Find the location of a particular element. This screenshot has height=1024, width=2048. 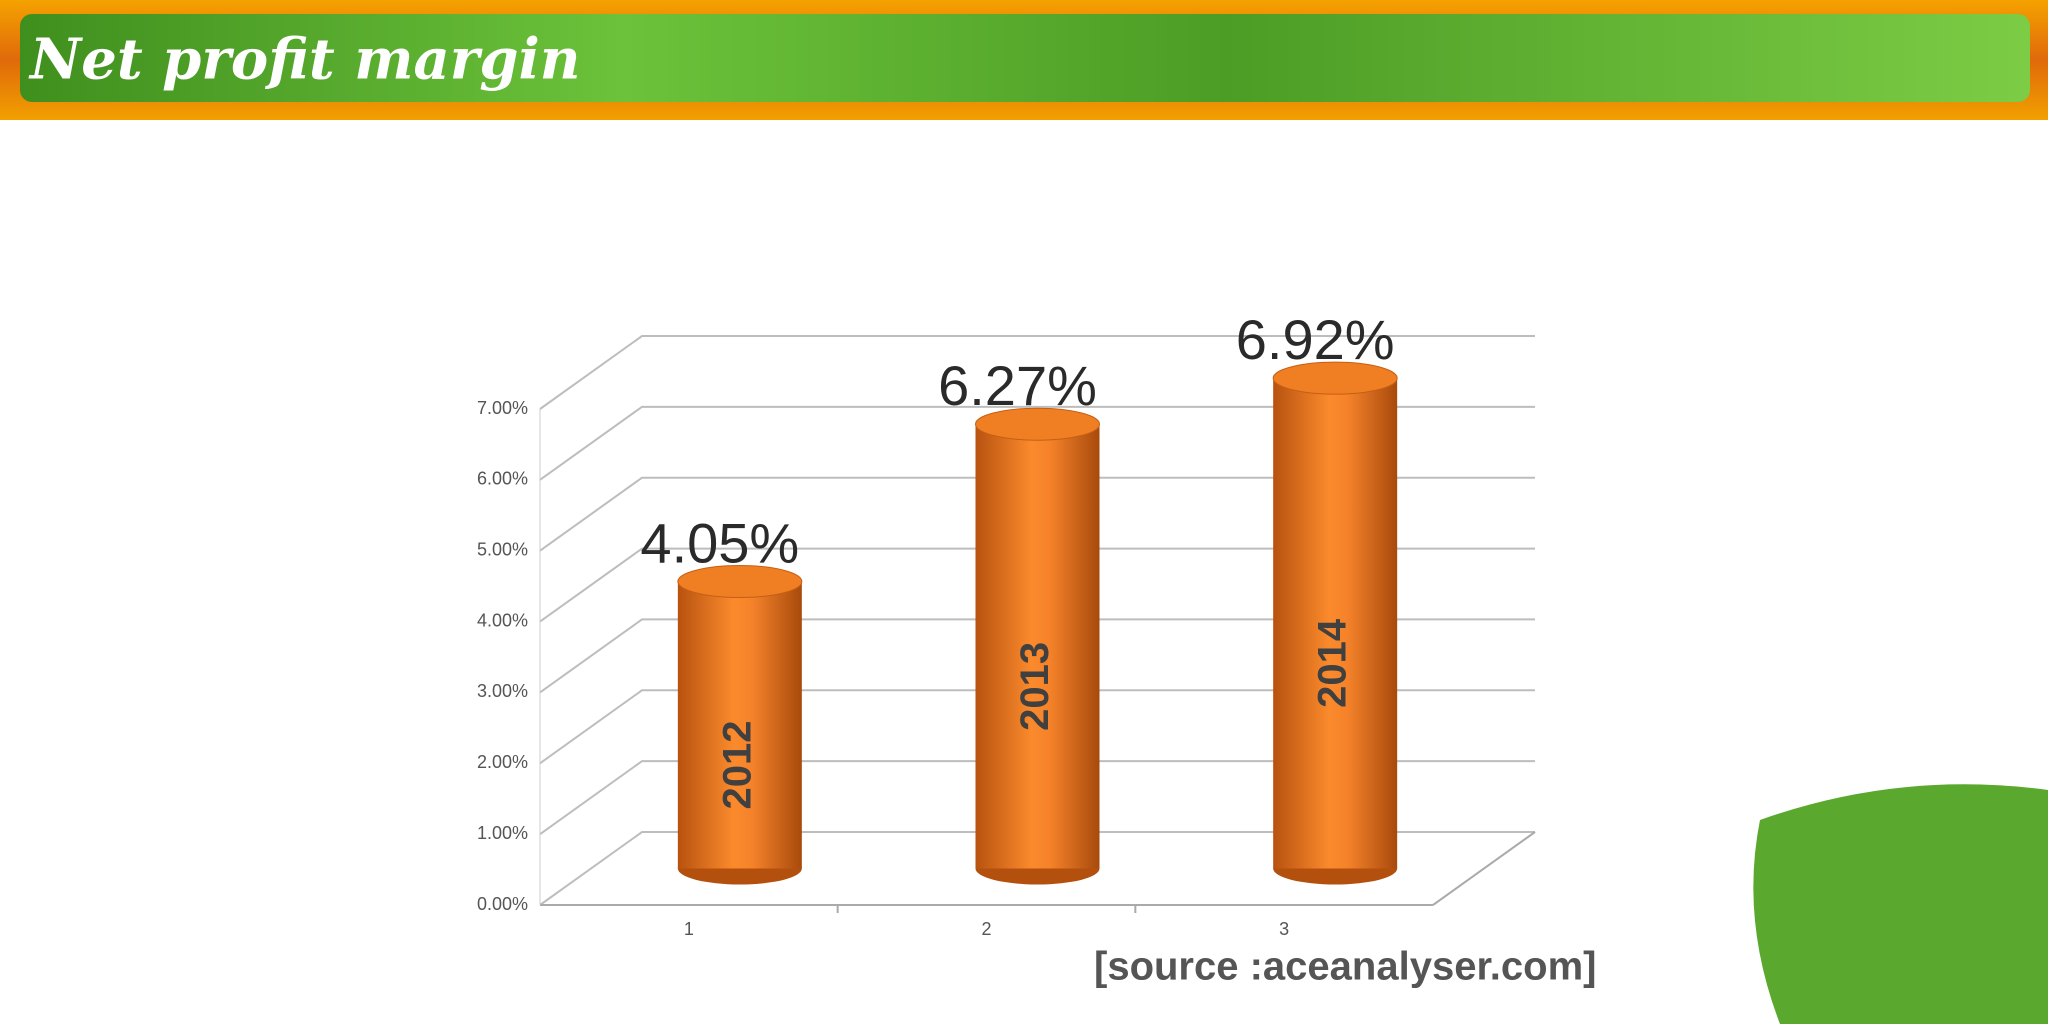

grass-decoration is located at coordinates (1900, 904).